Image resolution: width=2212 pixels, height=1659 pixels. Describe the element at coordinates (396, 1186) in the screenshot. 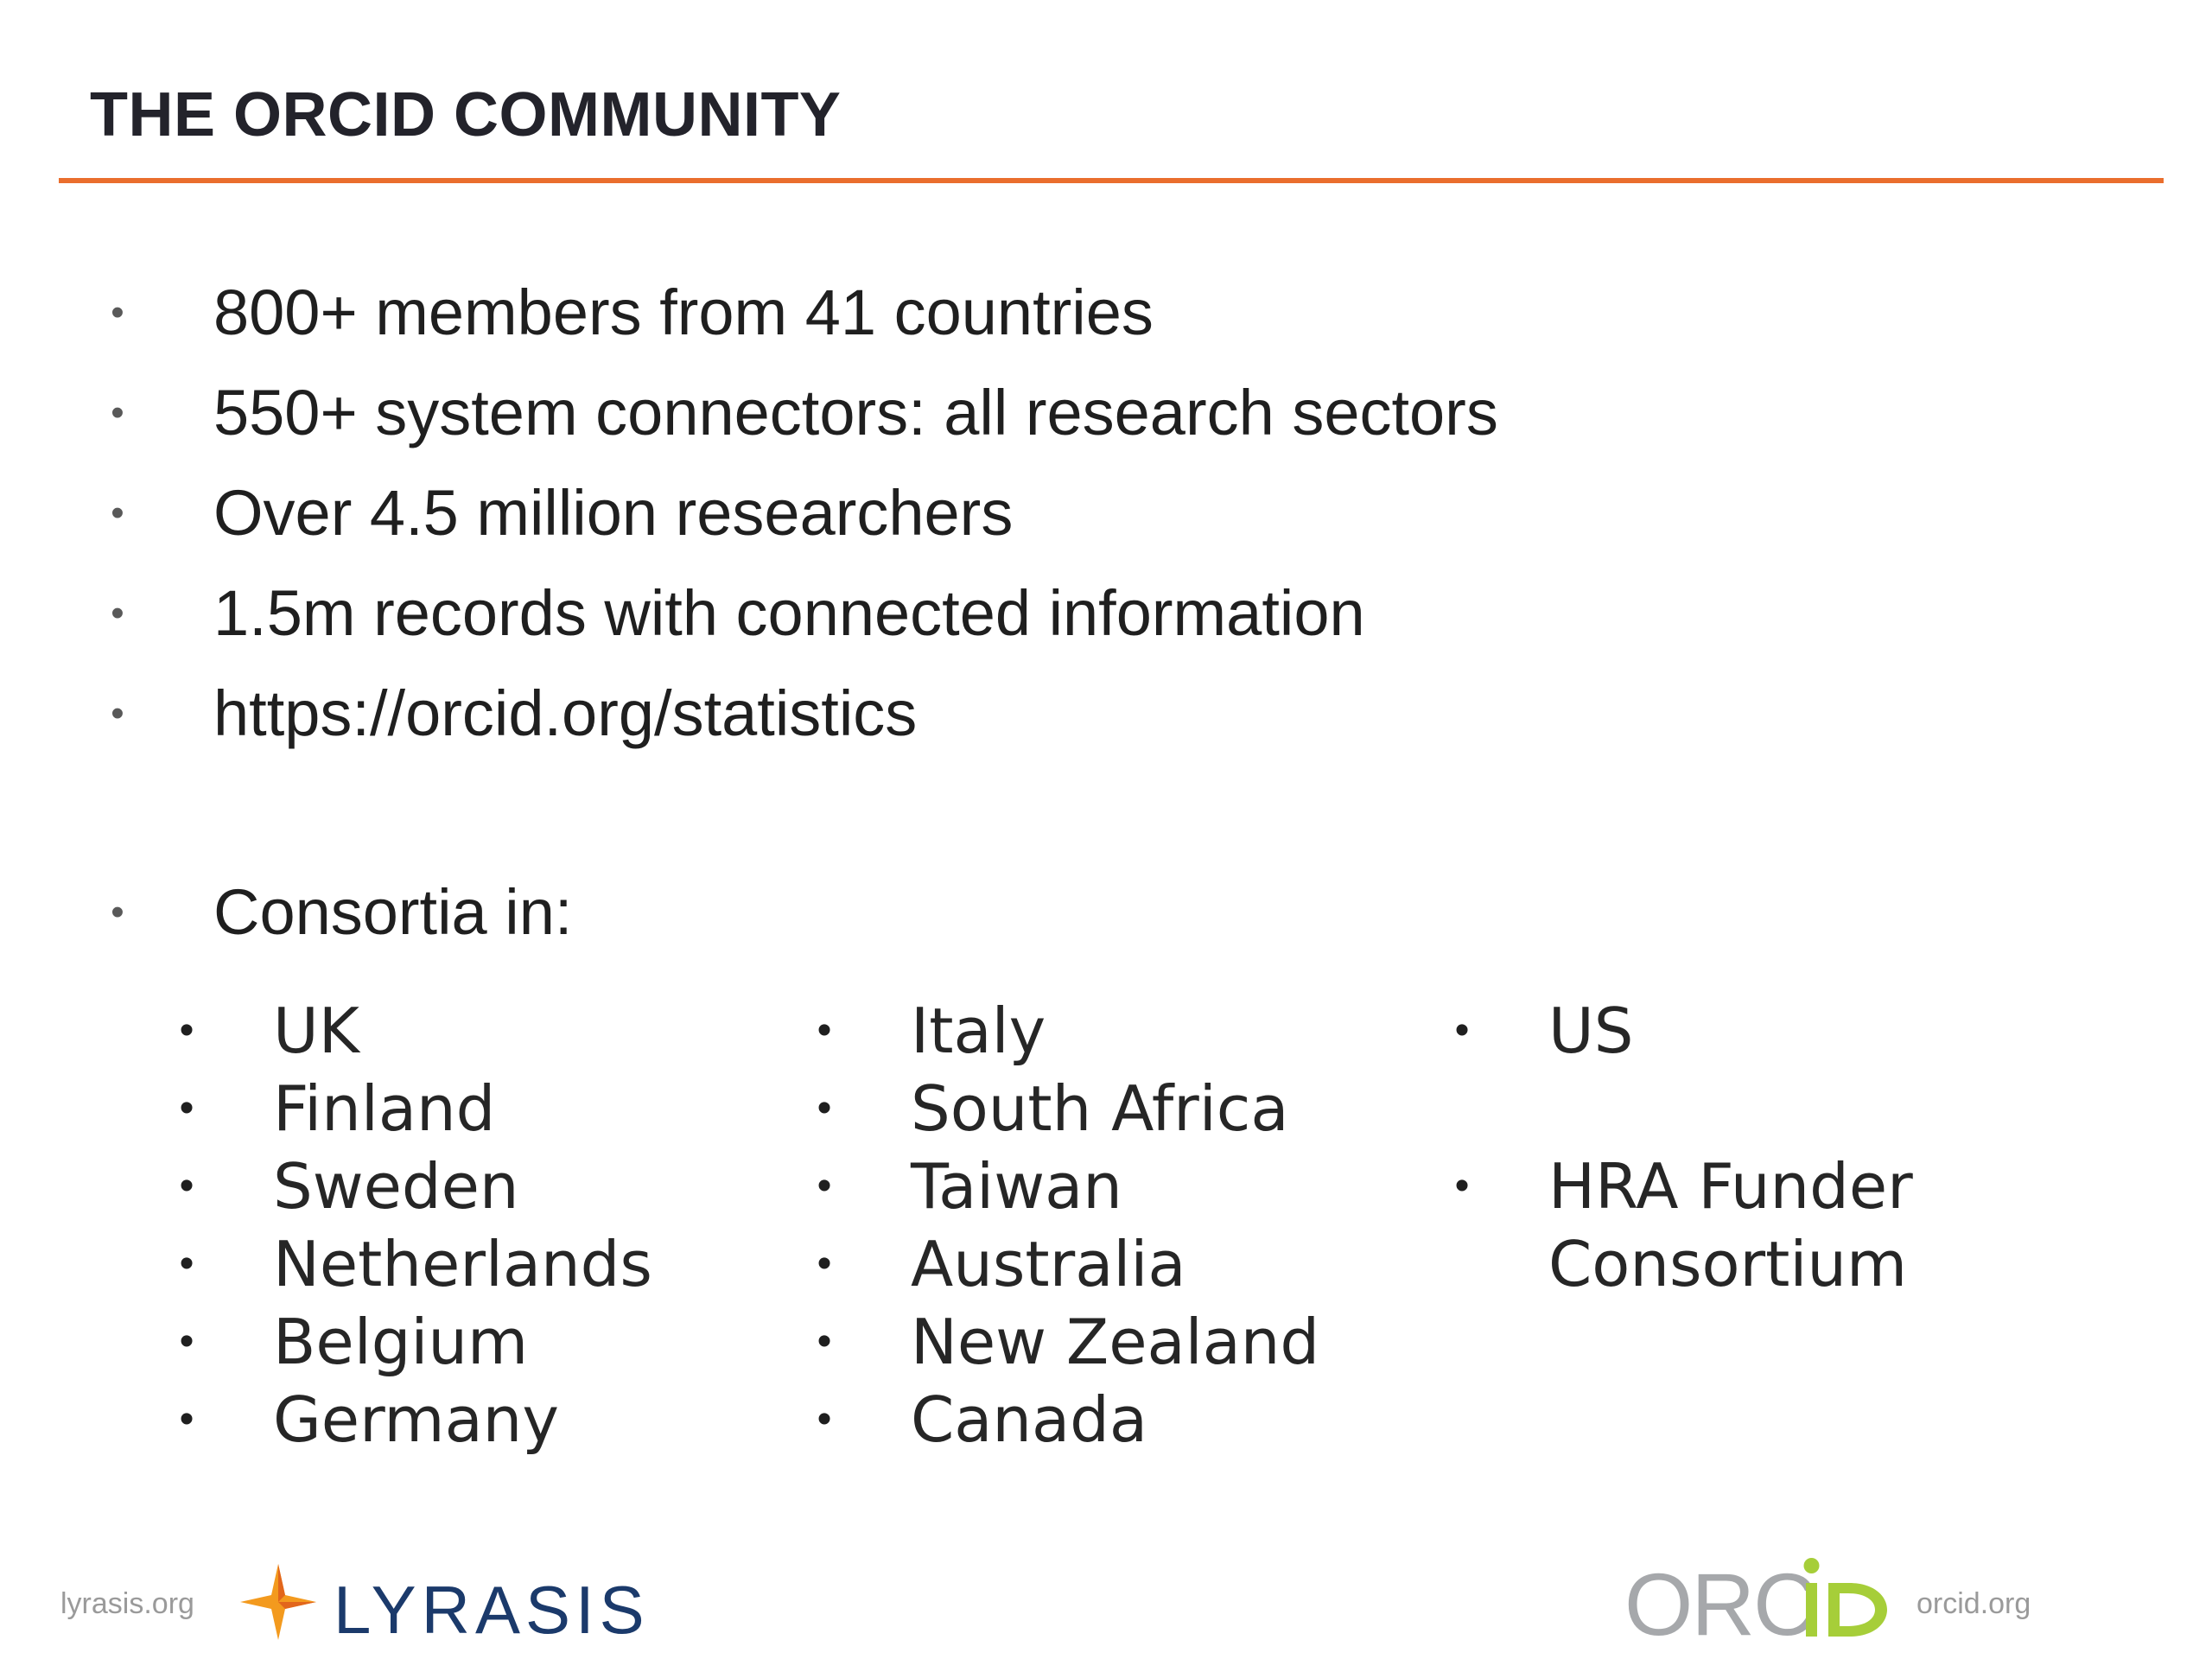

I see `consortium-name: Sweden` at that location.